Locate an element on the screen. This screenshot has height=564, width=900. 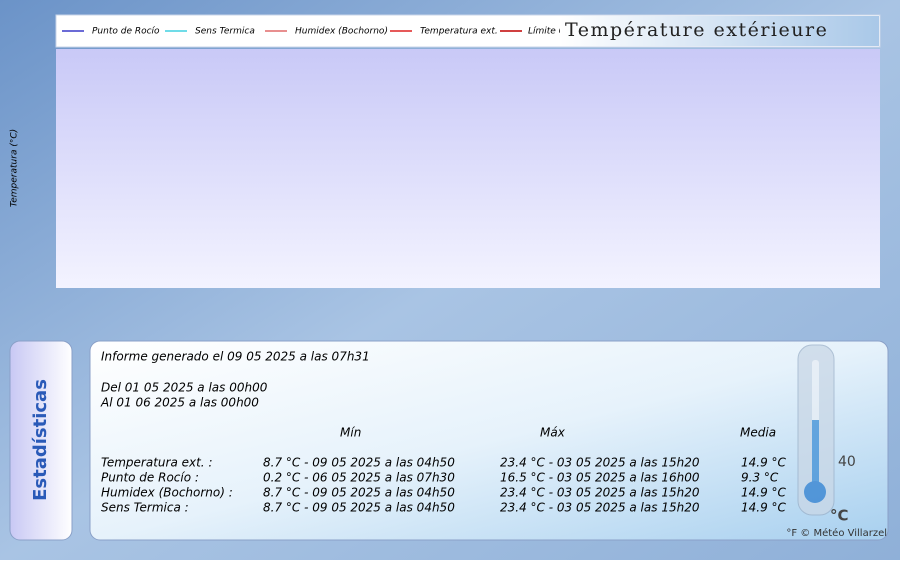
report-from: Del 01 05 2025 a las 00h00 is located at coordinates (184, 388).